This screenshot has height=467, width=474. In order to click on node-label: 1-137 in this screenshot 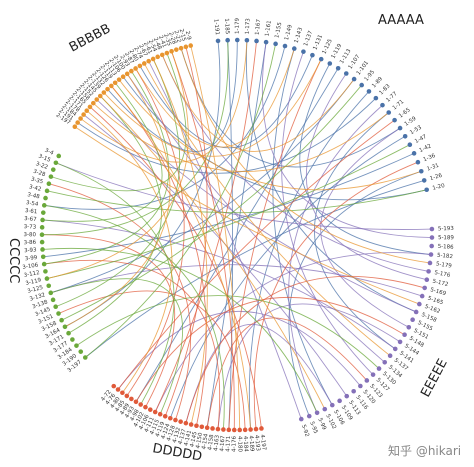, I will do `click(308, 39)`.